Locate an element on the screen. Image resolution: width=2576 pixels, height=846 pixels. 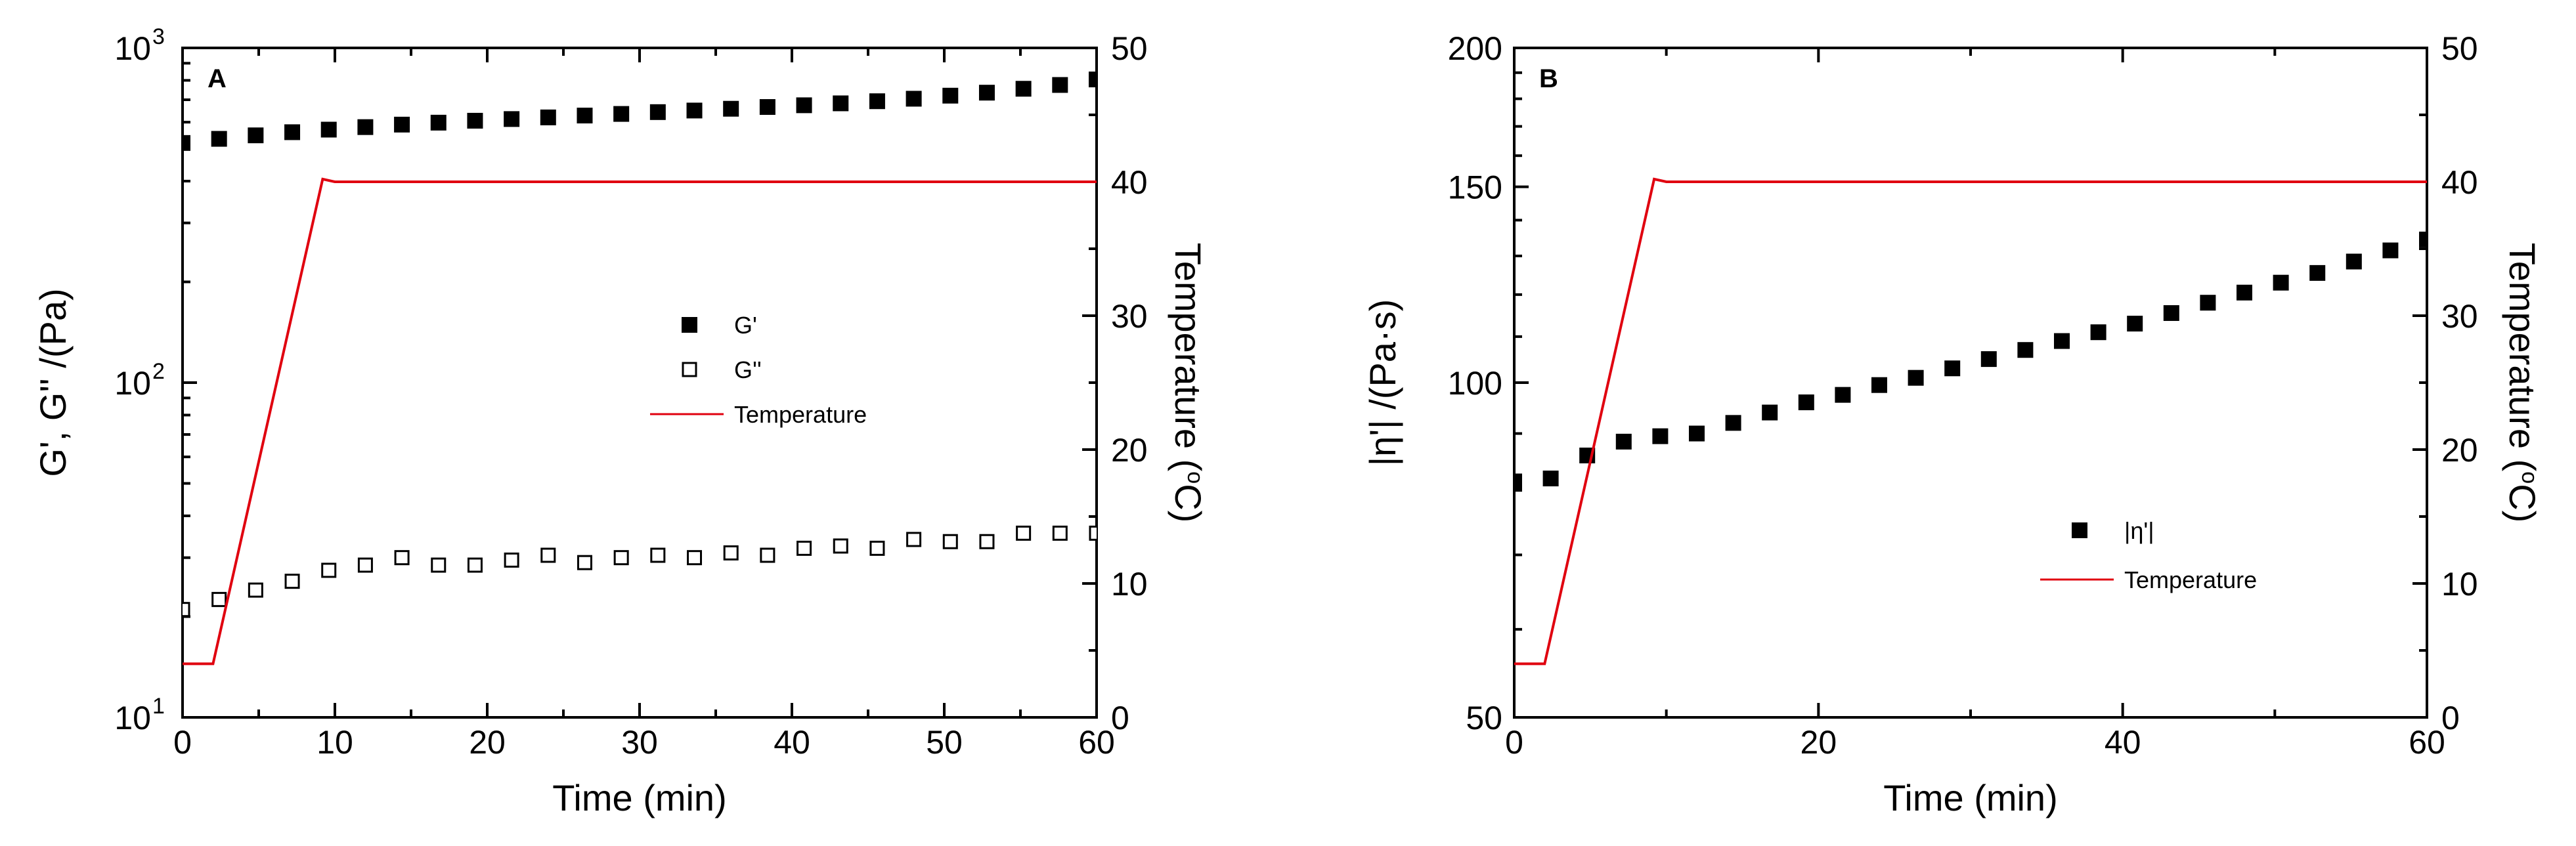
panel-label: B is located at coordinates (1548, 78).